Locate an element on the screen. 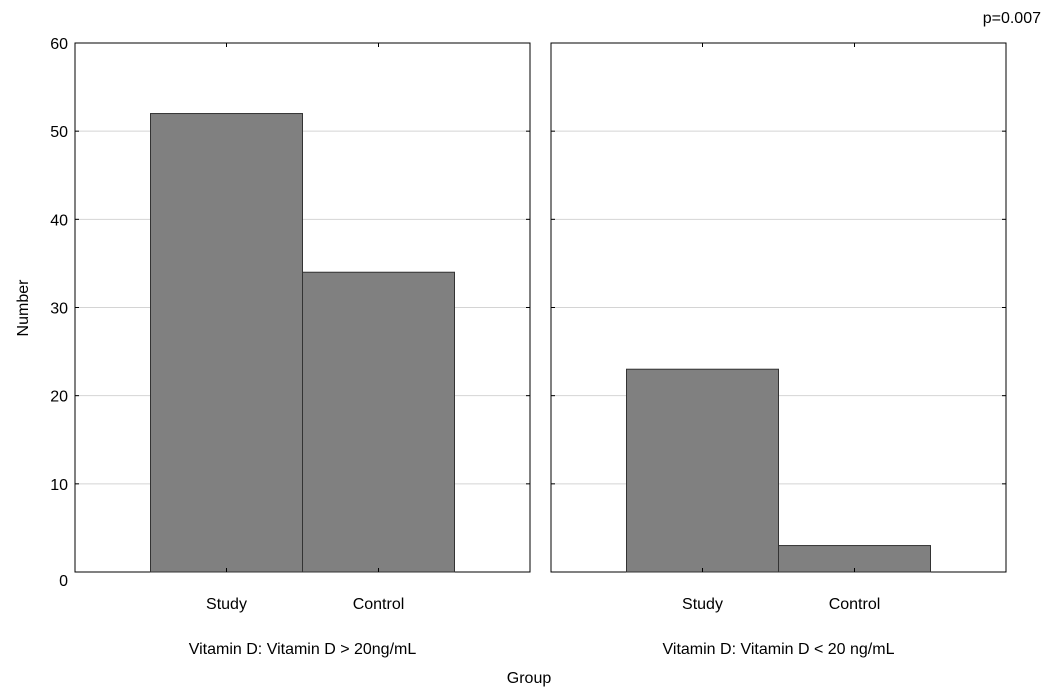 The width and height of the screenshot is (1059, 689). y-tick-label: 50 is located at coordinates (59, 132).